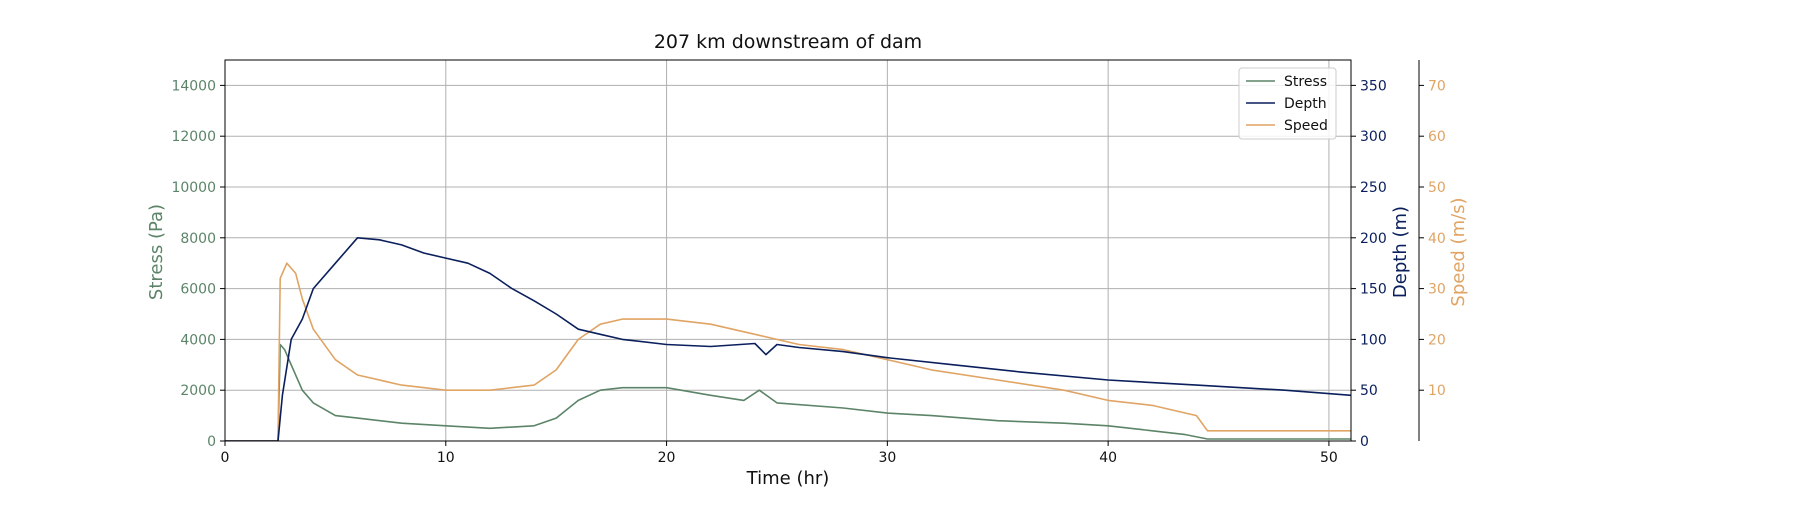 The height and width of the screenshot is (508, 1800). I want to click on stress-tick-label: 6000, so click(198, 290).